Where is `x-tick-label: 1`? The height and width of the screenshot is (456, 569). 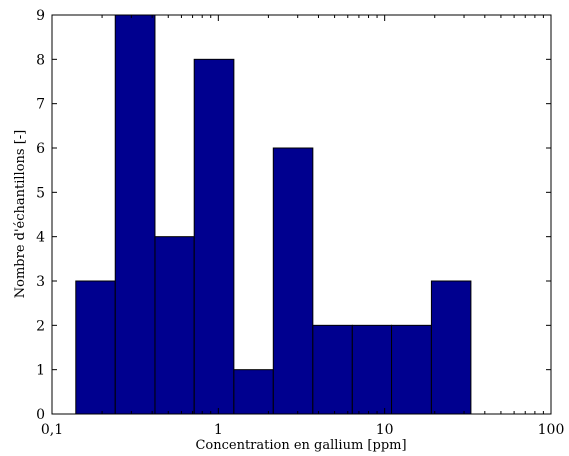
x-tick-label: 1 is located at coordinates (218, 430).